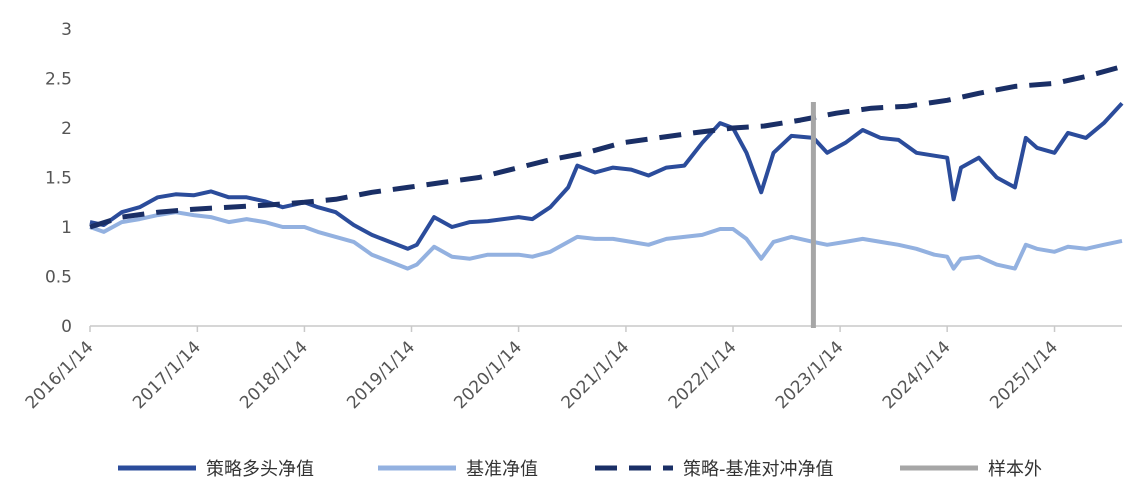  Describe the element at coordinates (66, 30) in the screenshot. I see `y-tick-label: 3` at that location.